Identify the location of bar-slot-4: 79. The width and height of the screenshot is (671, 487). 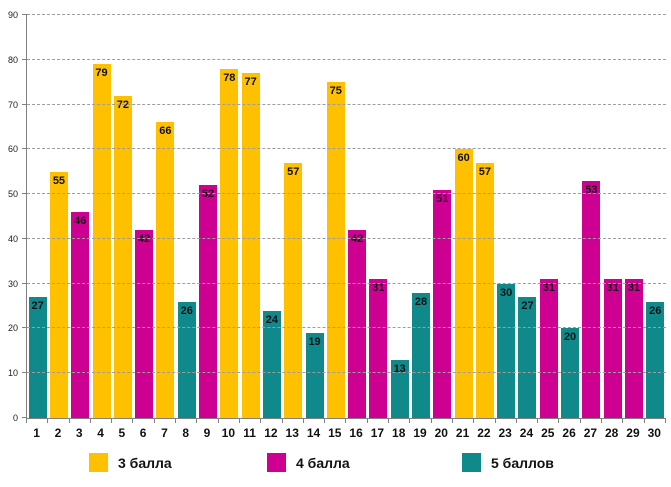
(101, 216).